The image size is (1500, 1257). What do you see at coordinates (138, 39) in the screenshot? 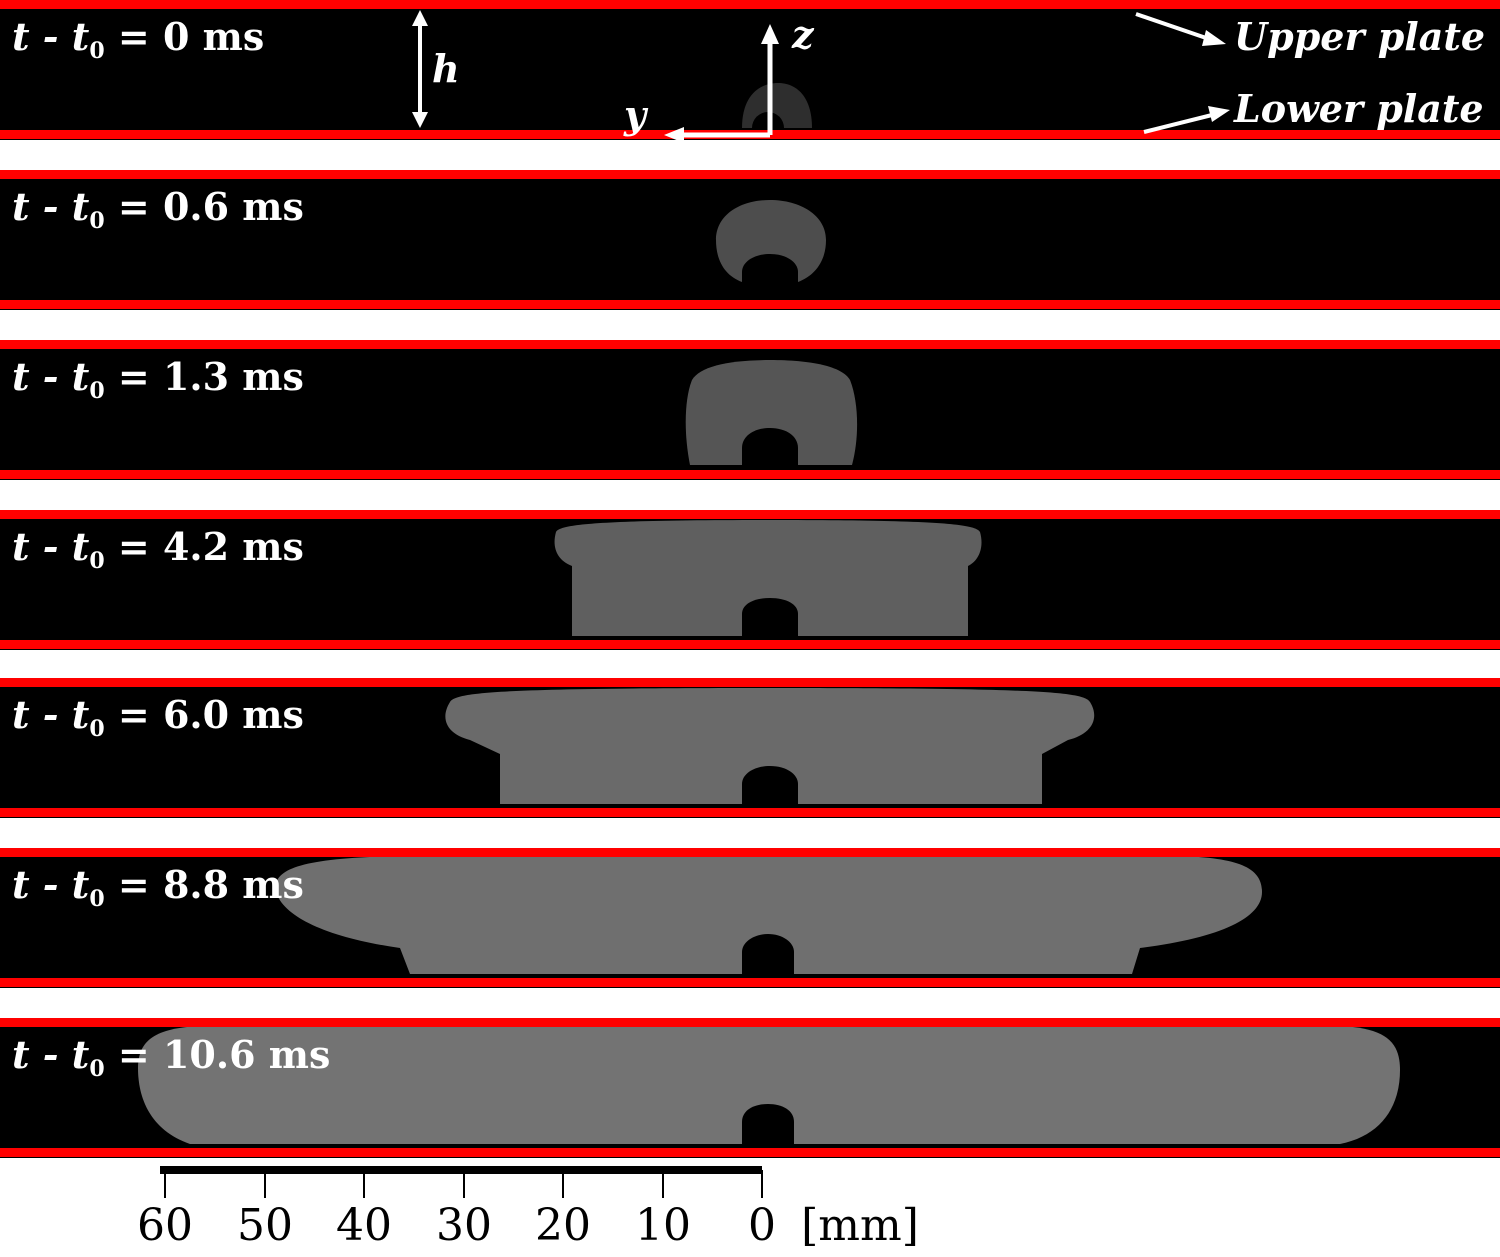
I see `time-label: t - t0 = 0 ms` at bounding box center [138, 39].